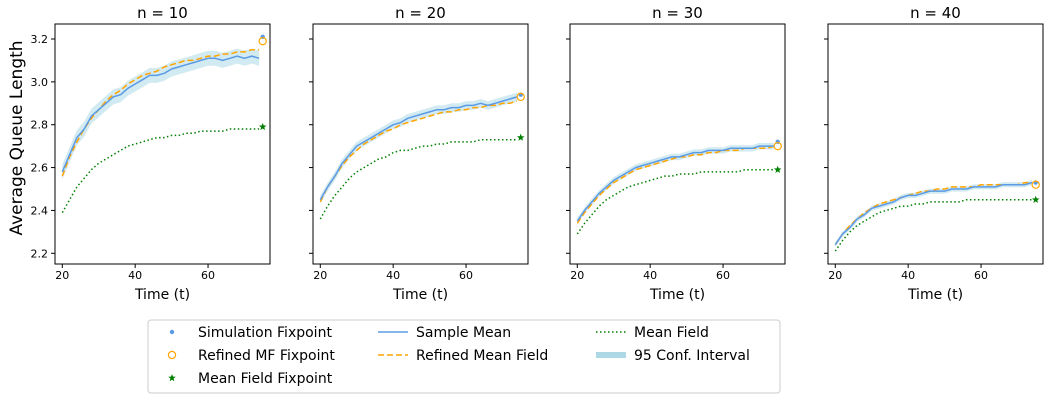 This screenshot has width=1046, height=401. Describe the element at coordinates (692, 356) in the screenshot. I see `legend-label: 95 Conf. Interval` at that location.